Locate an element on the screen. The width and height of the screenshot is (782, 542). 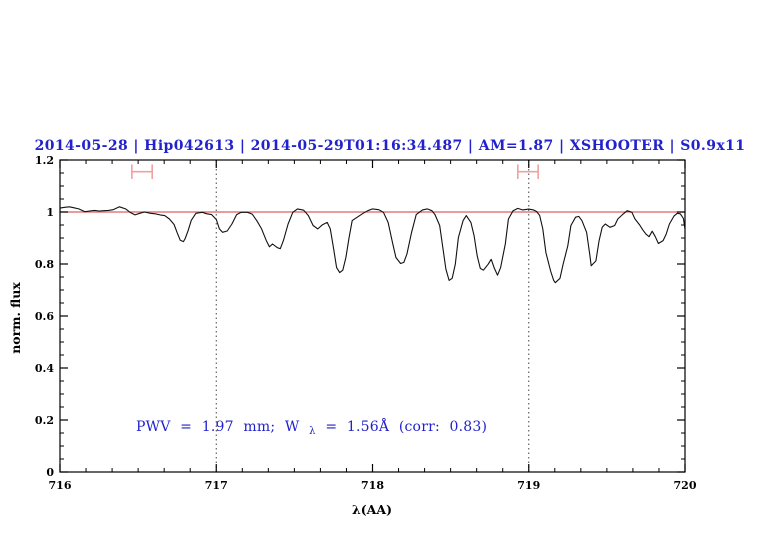
pwv-annotation: PWV = 1.97 mm; W λ = 1.56Å (corr: 0.83) is located at coordinates (311, 427).